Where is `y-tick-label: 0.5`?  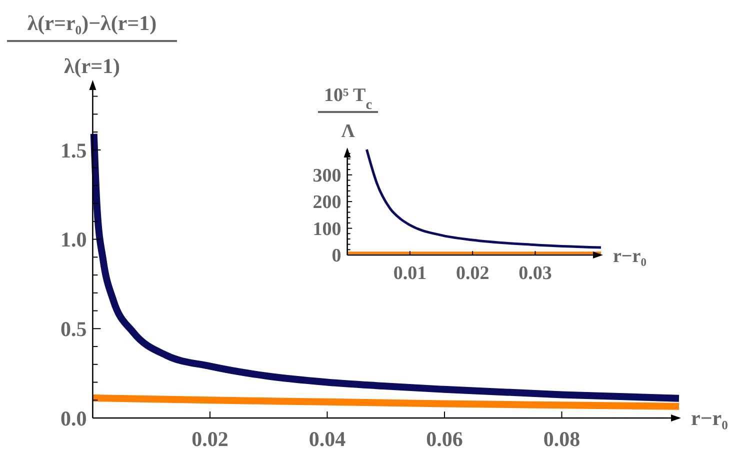 y-tick-label: 0.5 is located at coordinates (73, 328).